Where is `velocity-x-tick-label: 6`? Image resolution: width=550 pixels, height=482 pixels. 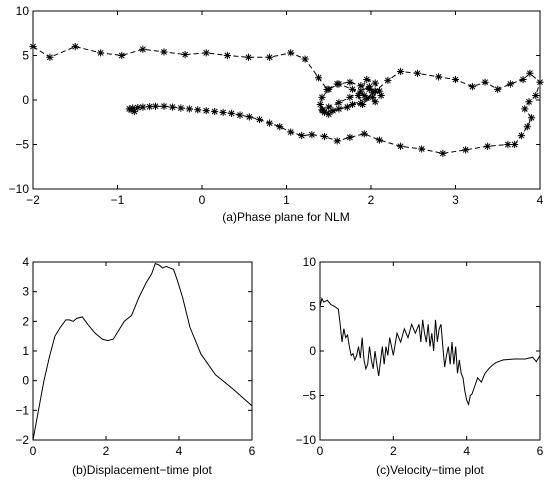
velocity-x-tick-label: 6 is located at coordinates (540, 451).